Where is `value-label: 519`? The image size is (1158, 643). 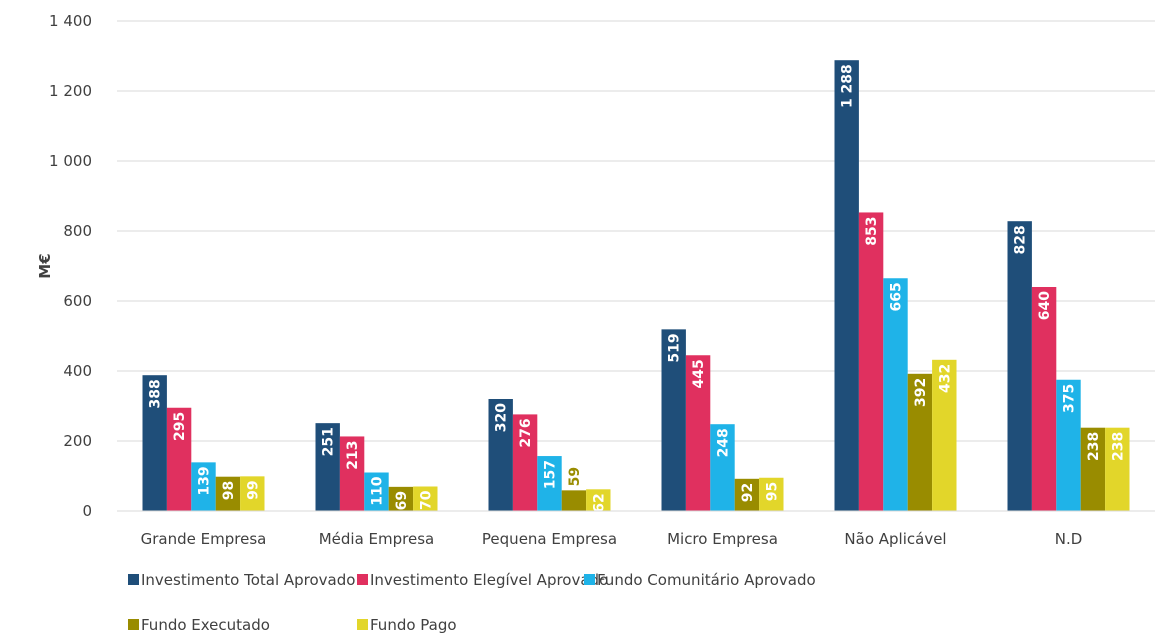
value-label: 519 is located at coordinates (675, 347).